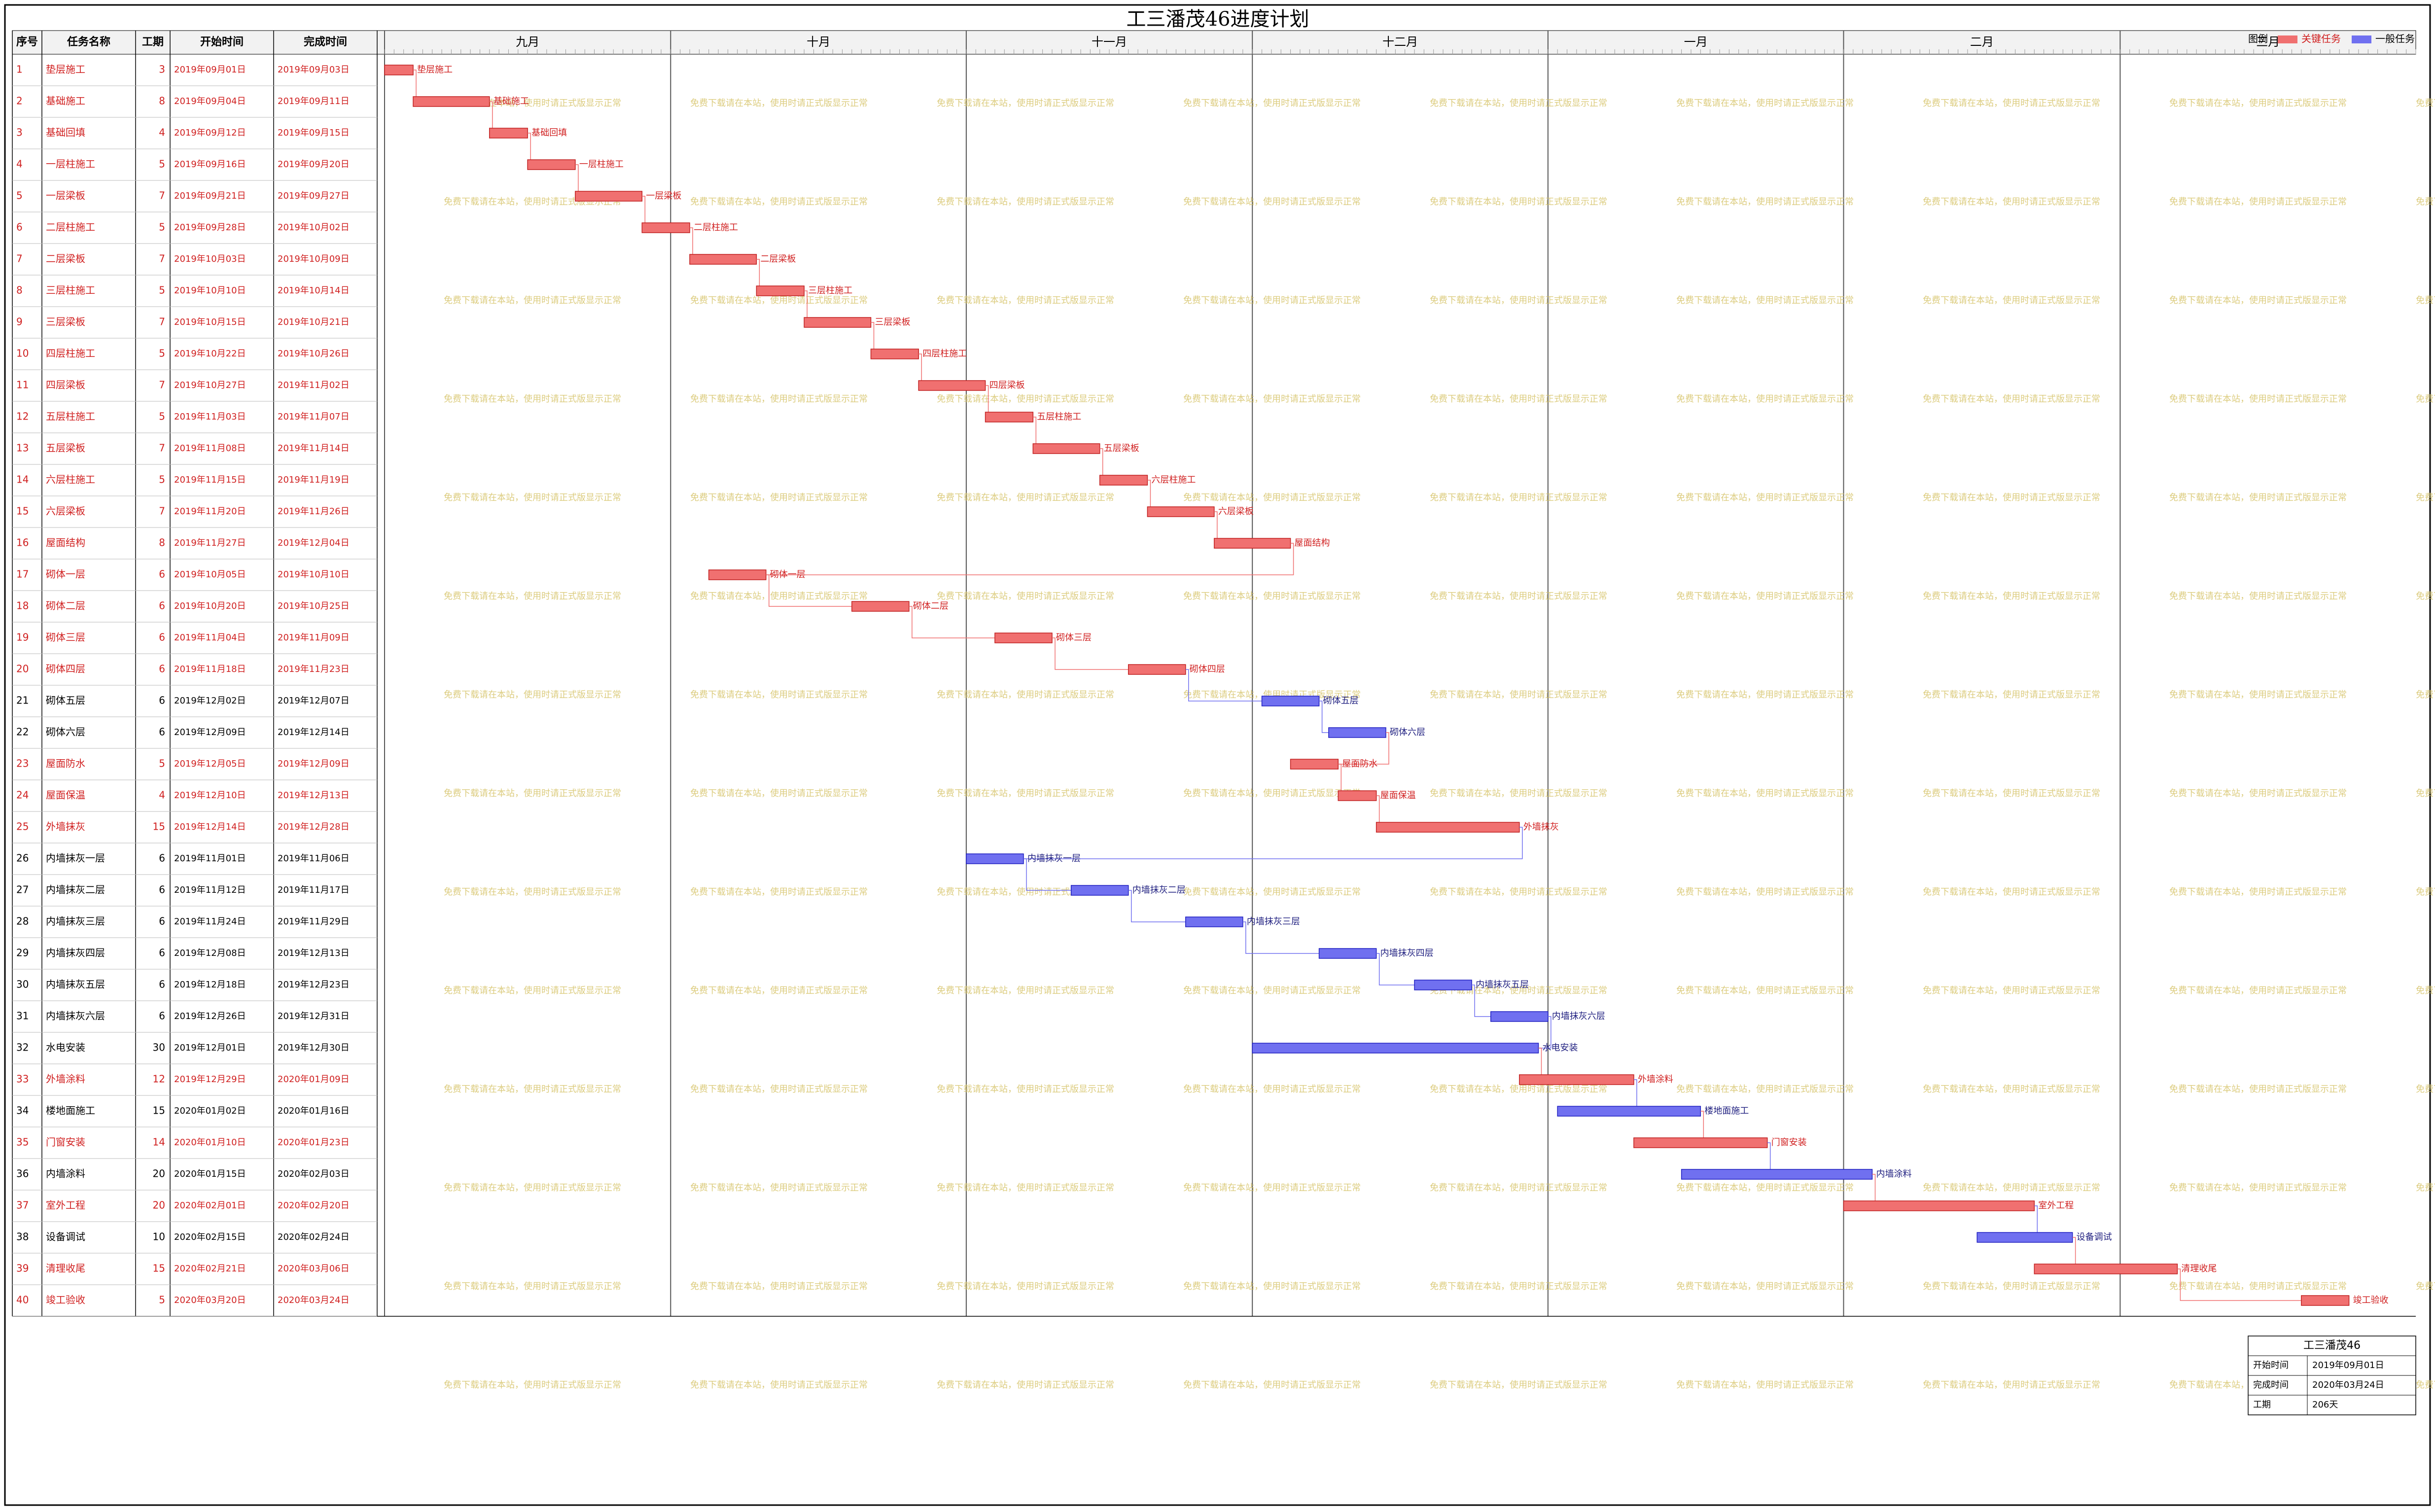 Image resolution: width=2435 pixels, height=1512 pixels. What do you see at coordinates (22, 795) in the screenshot?
I see `task-id: 24` at bounding box center [22, 795].